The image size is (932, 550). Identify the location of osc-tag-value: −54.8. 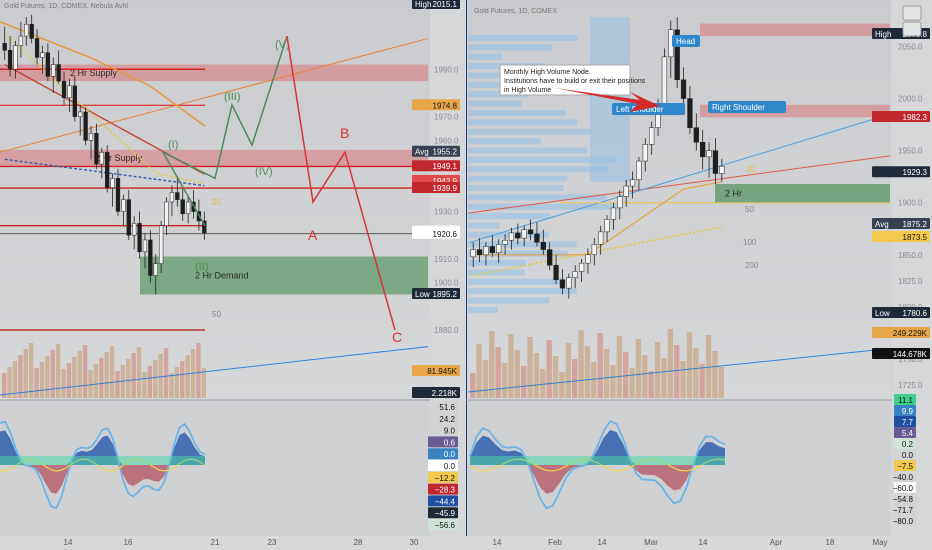
(903, 499).